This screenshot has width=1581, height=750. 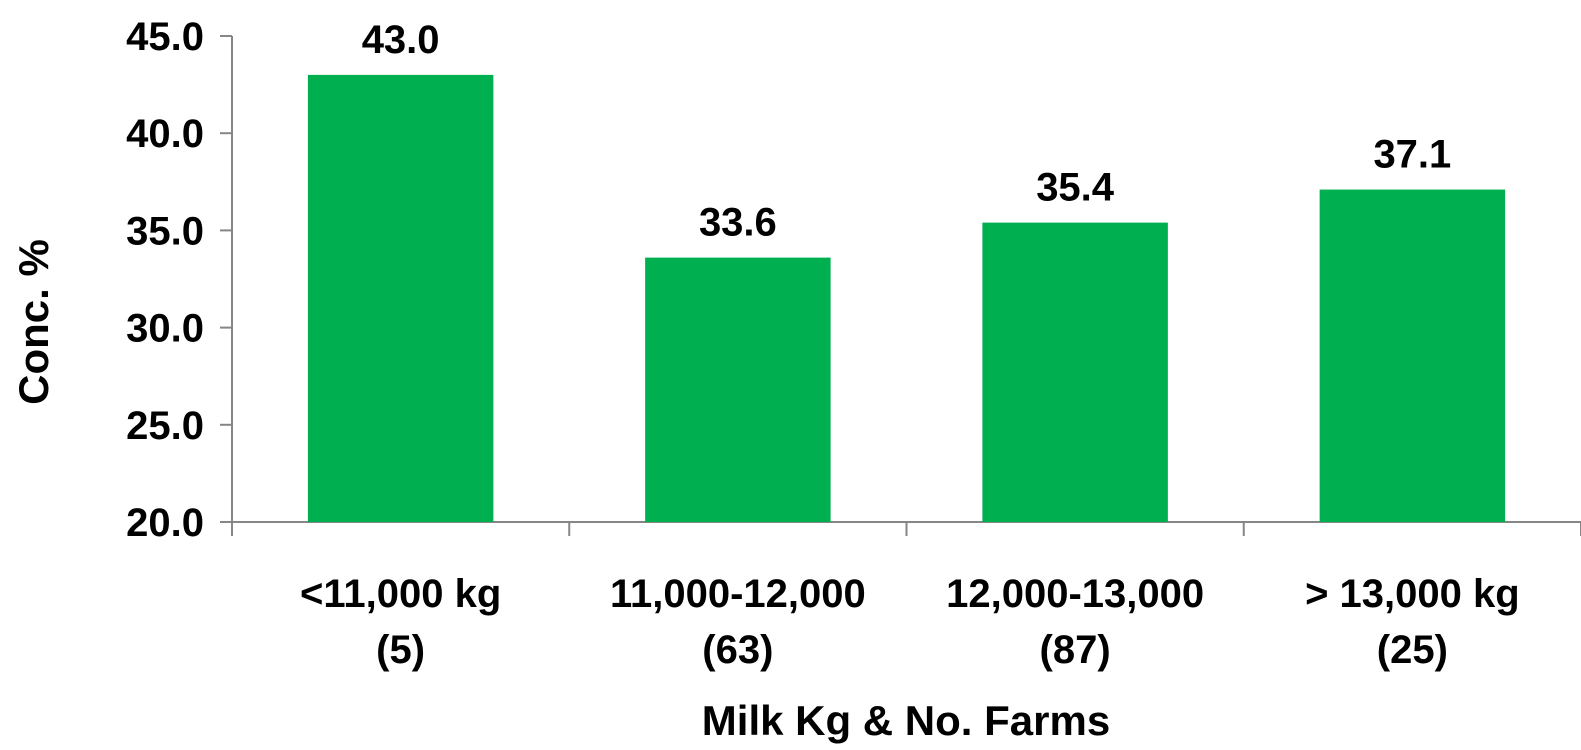 What do you see at coordinates (165, 37) in the screenshot?
I see `y-tick-label: 45.0` at bounding box center [165, 37].